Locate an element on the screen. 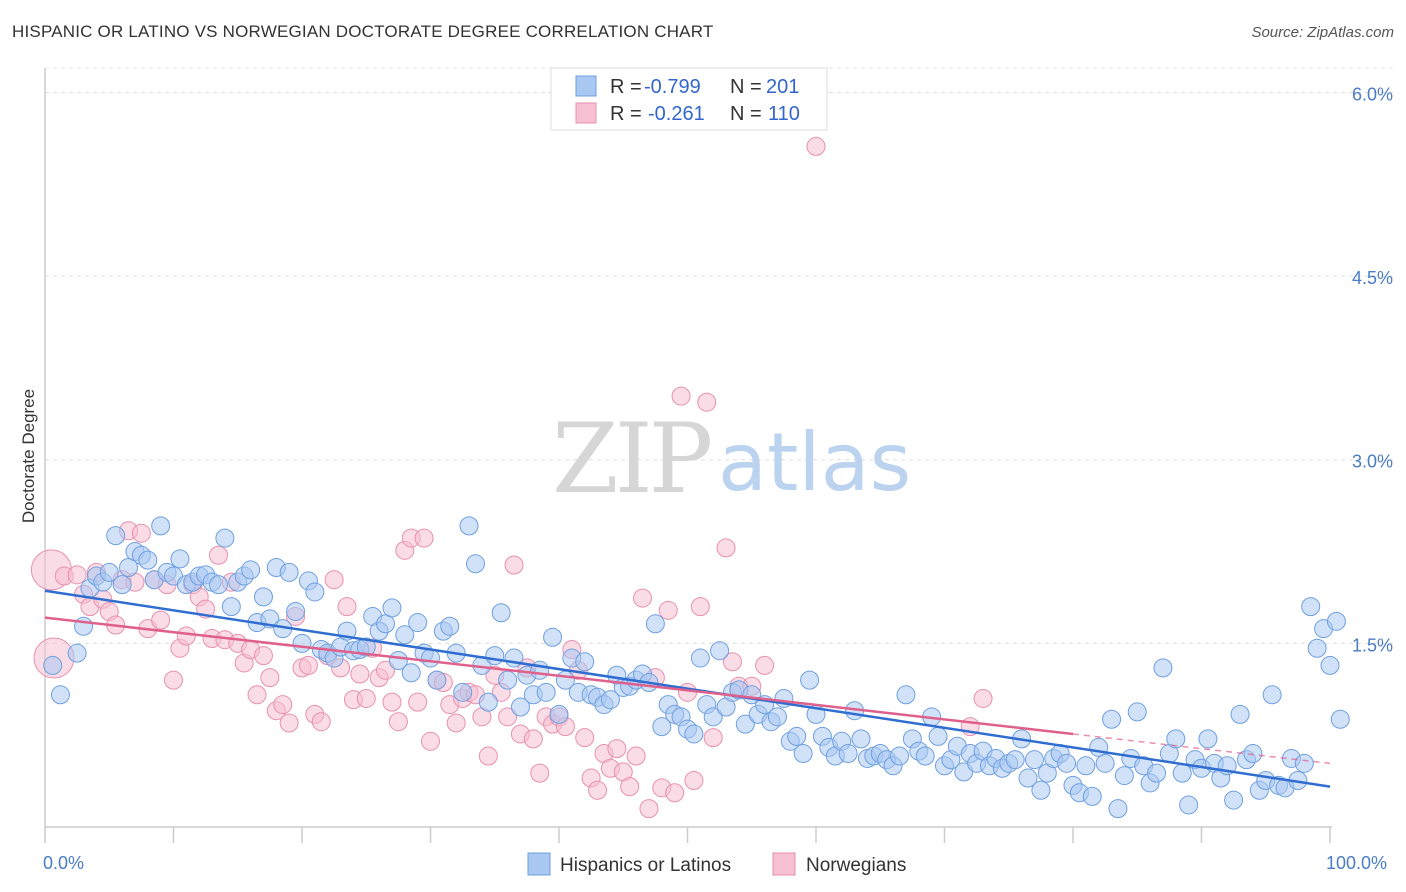 This screenshot has height=892, width=1406. legend-n-value-1: 201 is located at coordinates (782, 87).